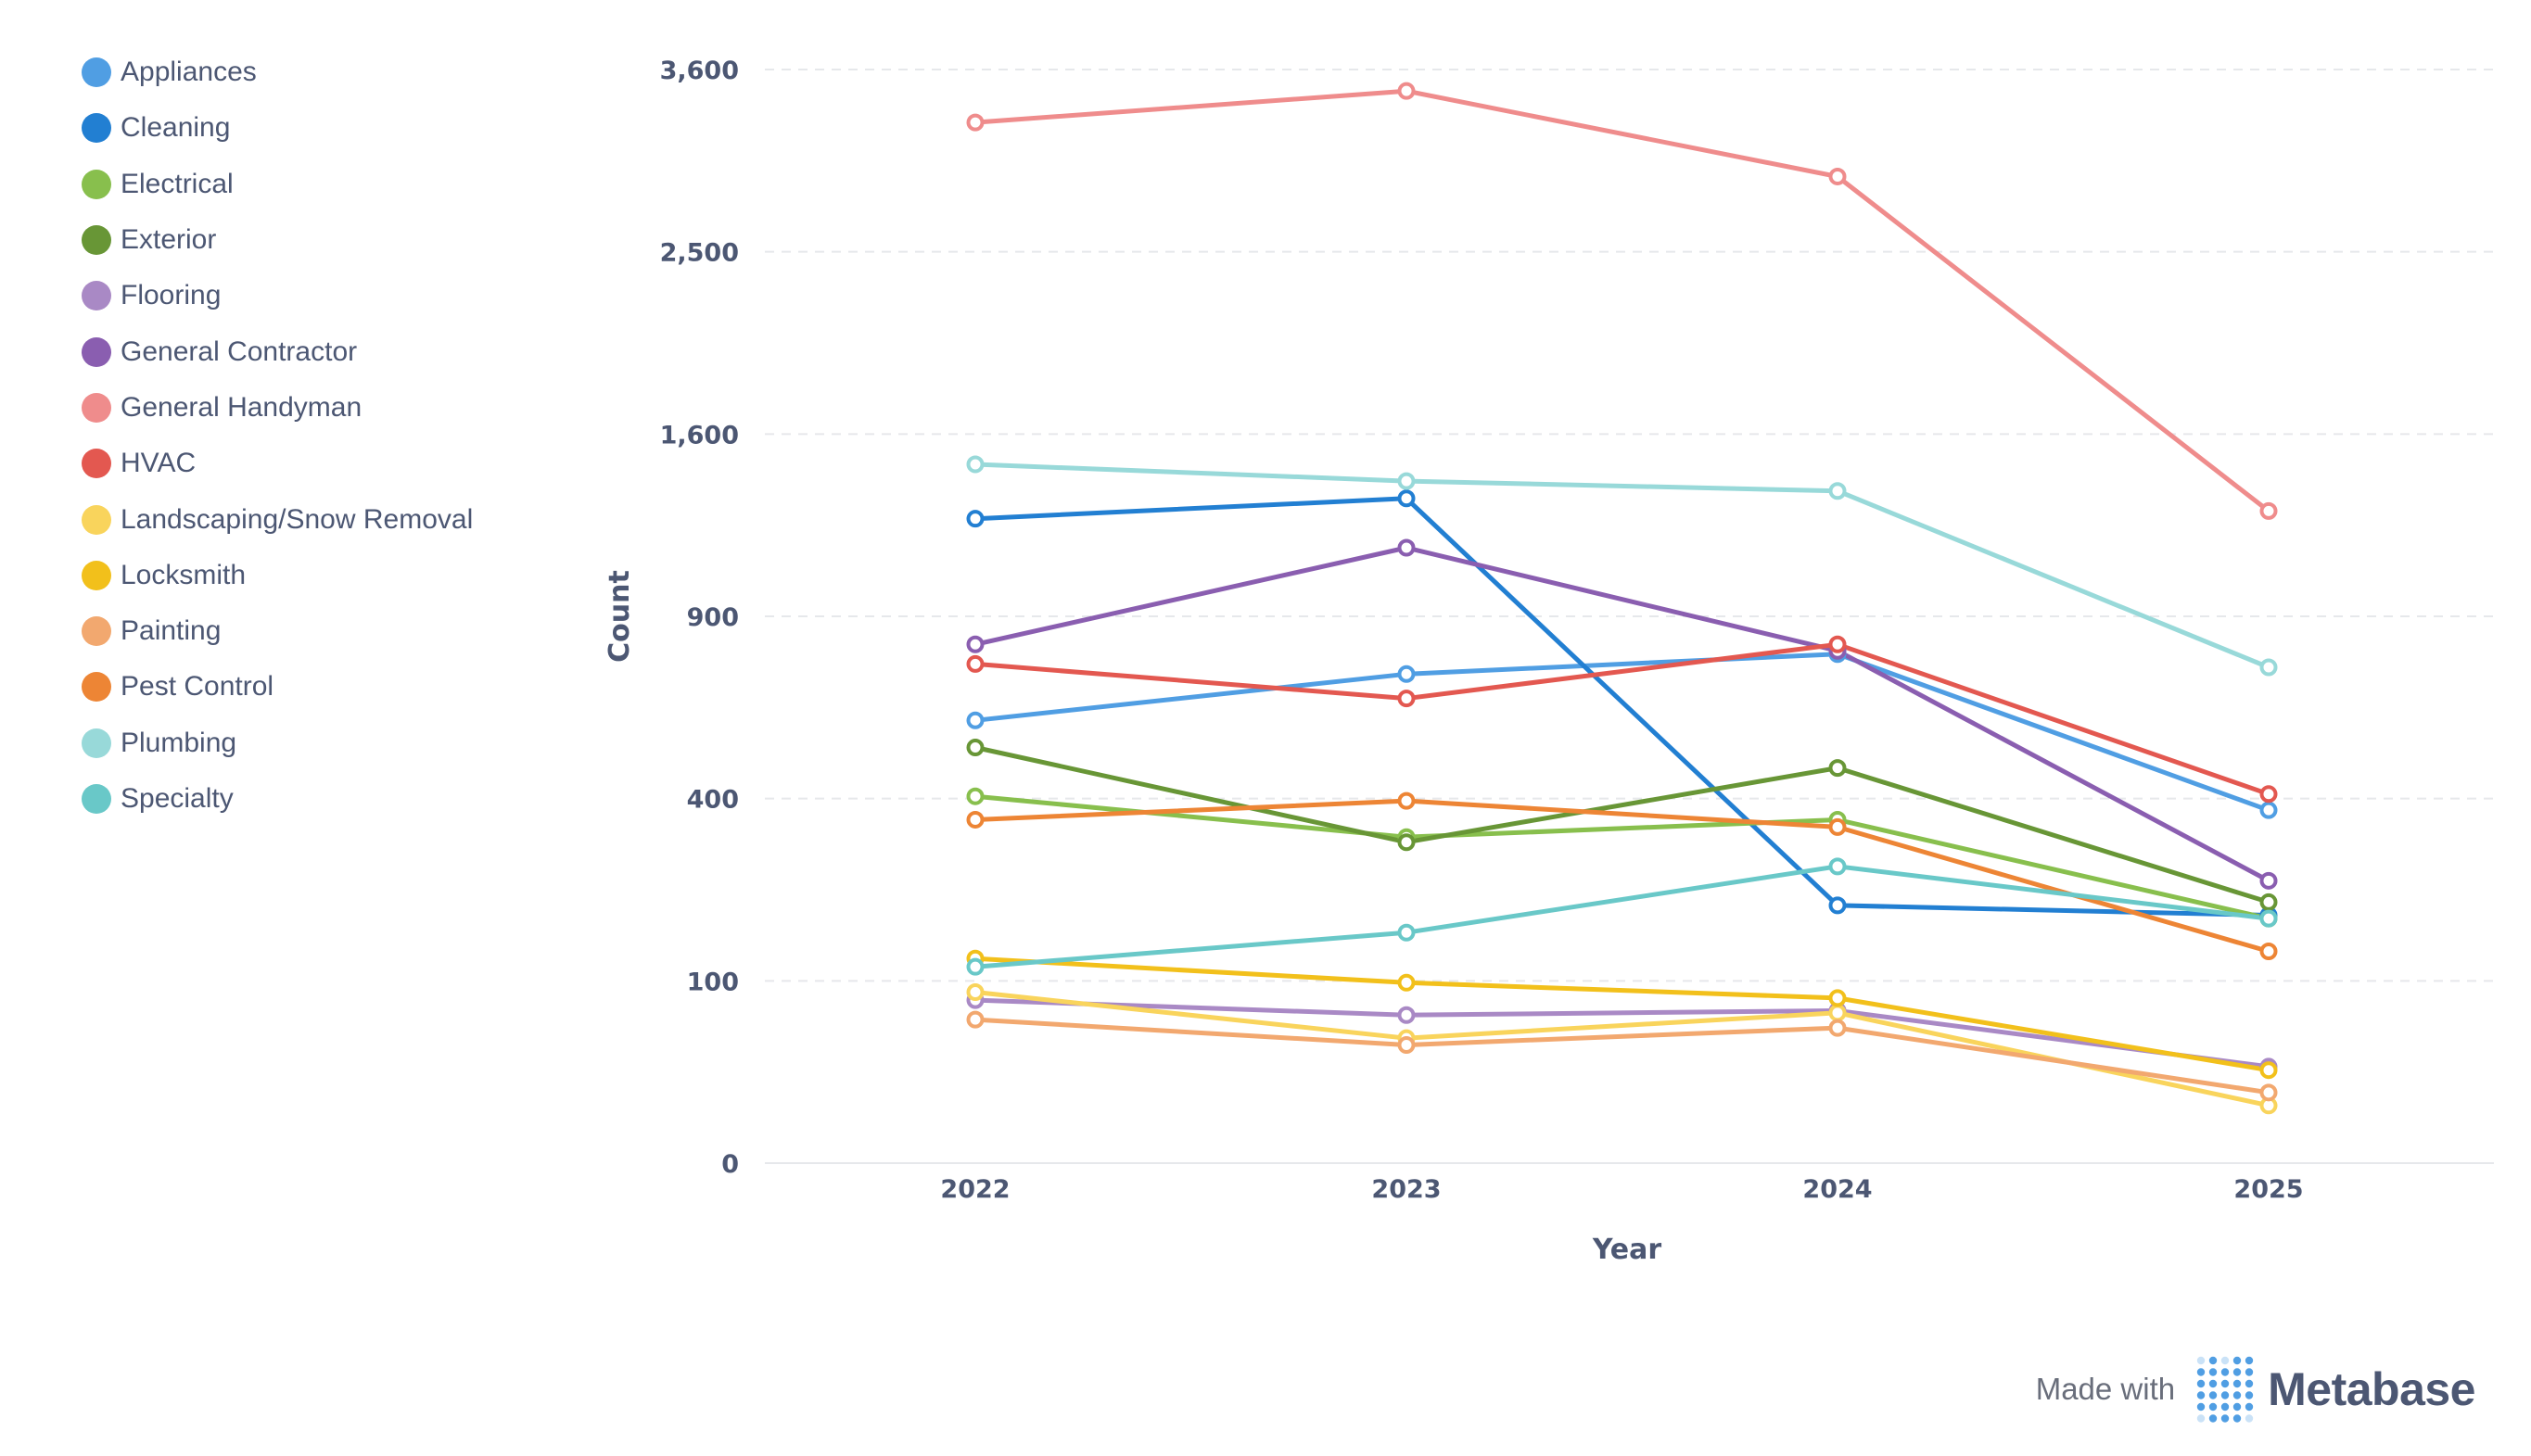 The width and height of the screenshot is (2531, 1456). I want to click on legend-item: Specialty, so click(341, 799).